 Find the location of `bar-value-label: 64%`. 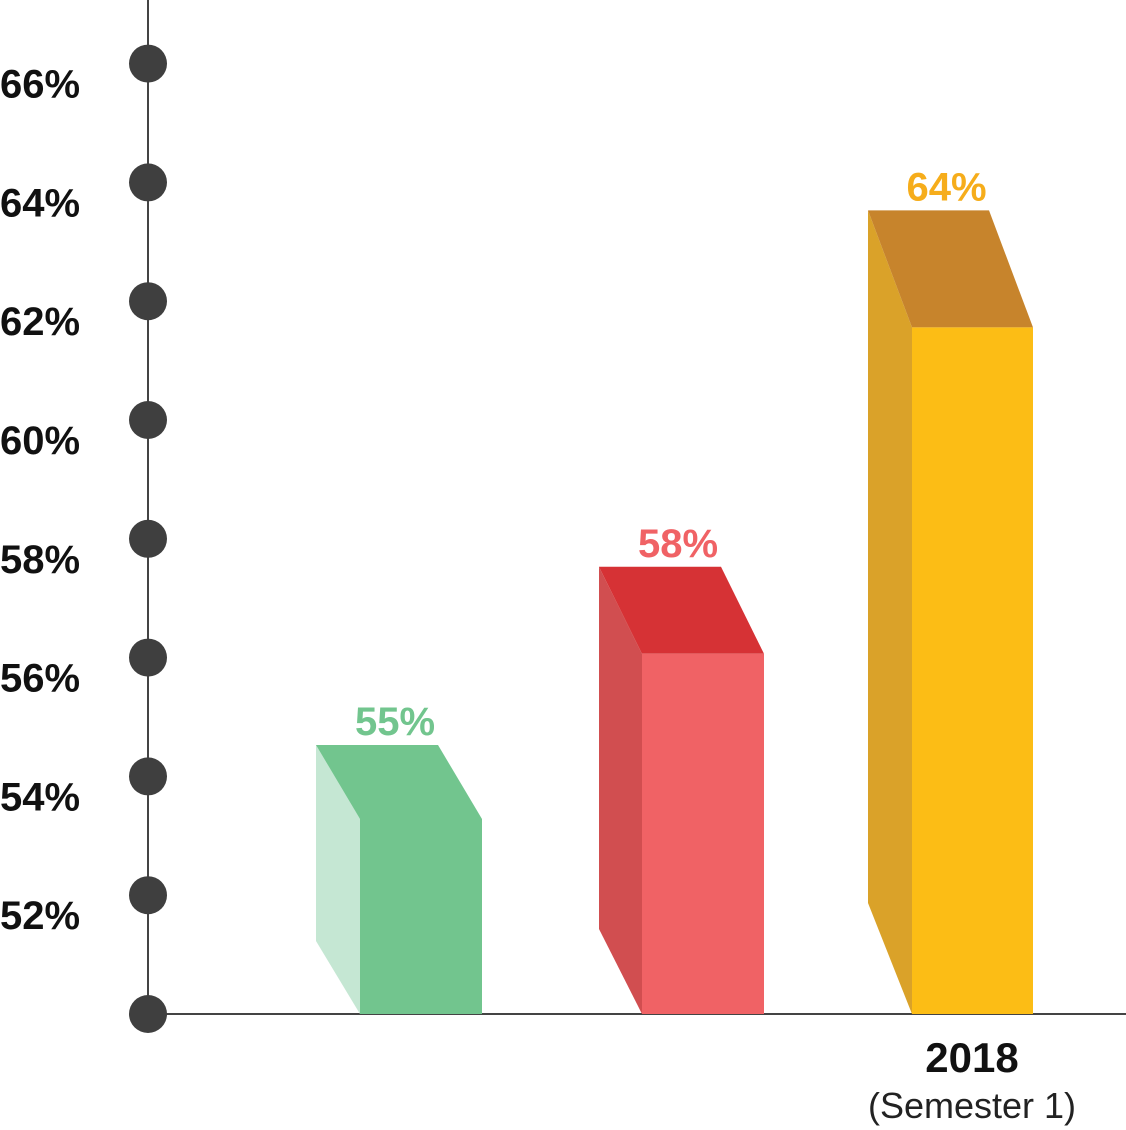

bar-value-label: 64% is located at coordinates (946, 187).